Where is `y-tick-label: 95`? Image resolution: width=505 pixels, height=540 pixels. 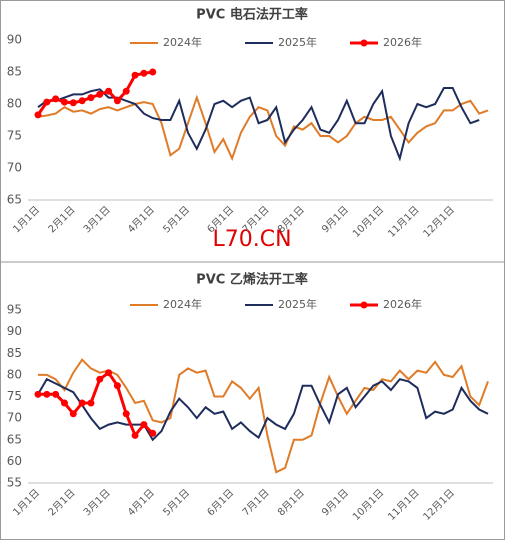 y-tick-label: 95 is located at coordinates (14, 310).